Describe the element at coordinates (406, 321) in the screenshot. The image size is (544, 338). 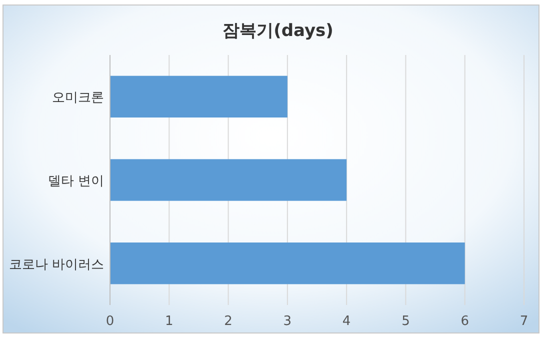
I see `x-tick-label: 5` at that location.